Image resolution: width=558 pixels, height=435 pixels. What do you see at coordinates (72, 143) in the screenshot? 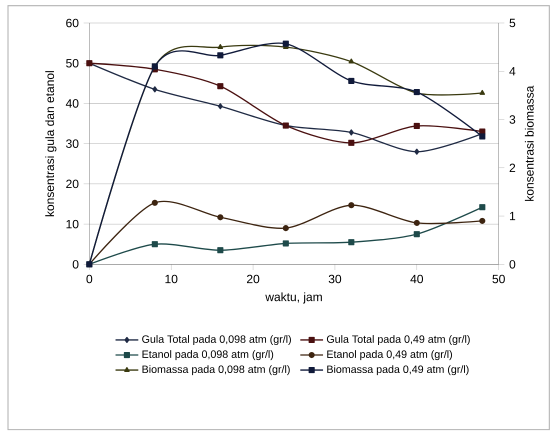
I see `y-tick-label: 30` at bounding box center [72, 143].